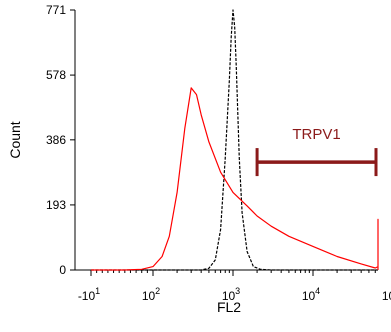  I want to click on y-tick-label-2: 386, so click(56, 140).